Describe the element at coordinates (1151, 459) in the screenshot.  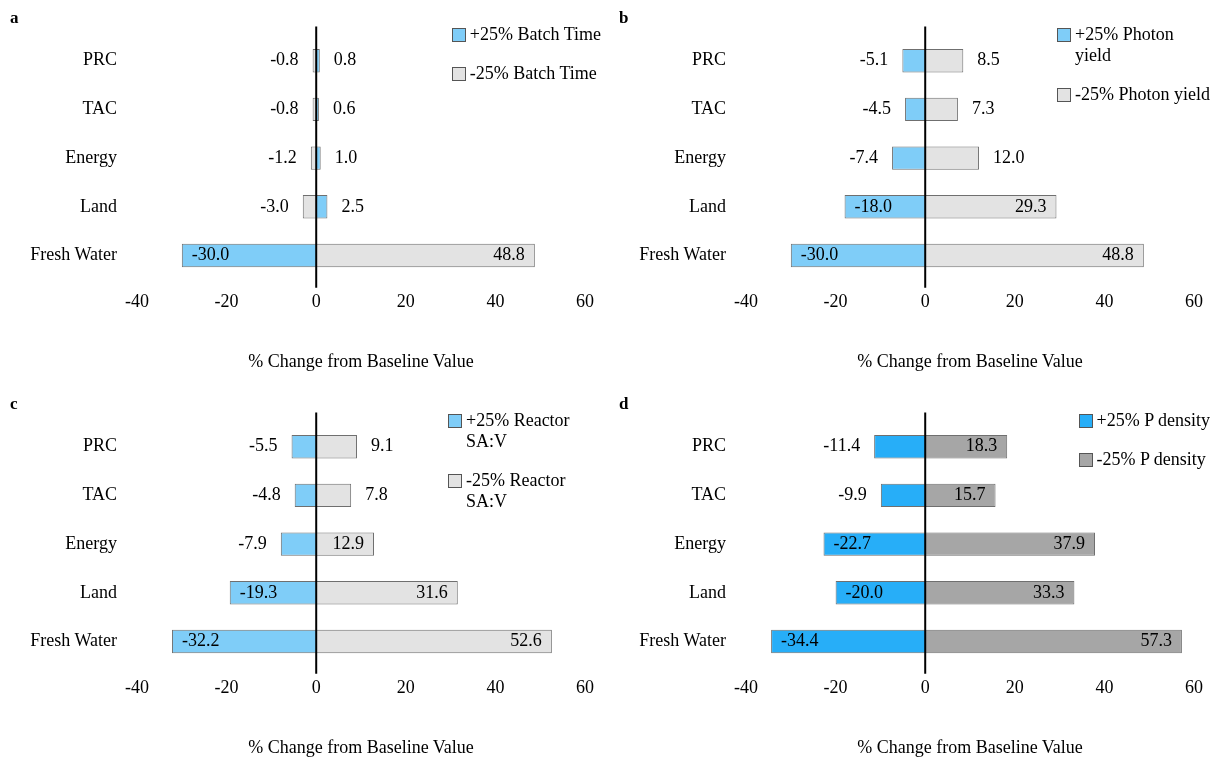
I see `legend-label: -25% P density` at that location.